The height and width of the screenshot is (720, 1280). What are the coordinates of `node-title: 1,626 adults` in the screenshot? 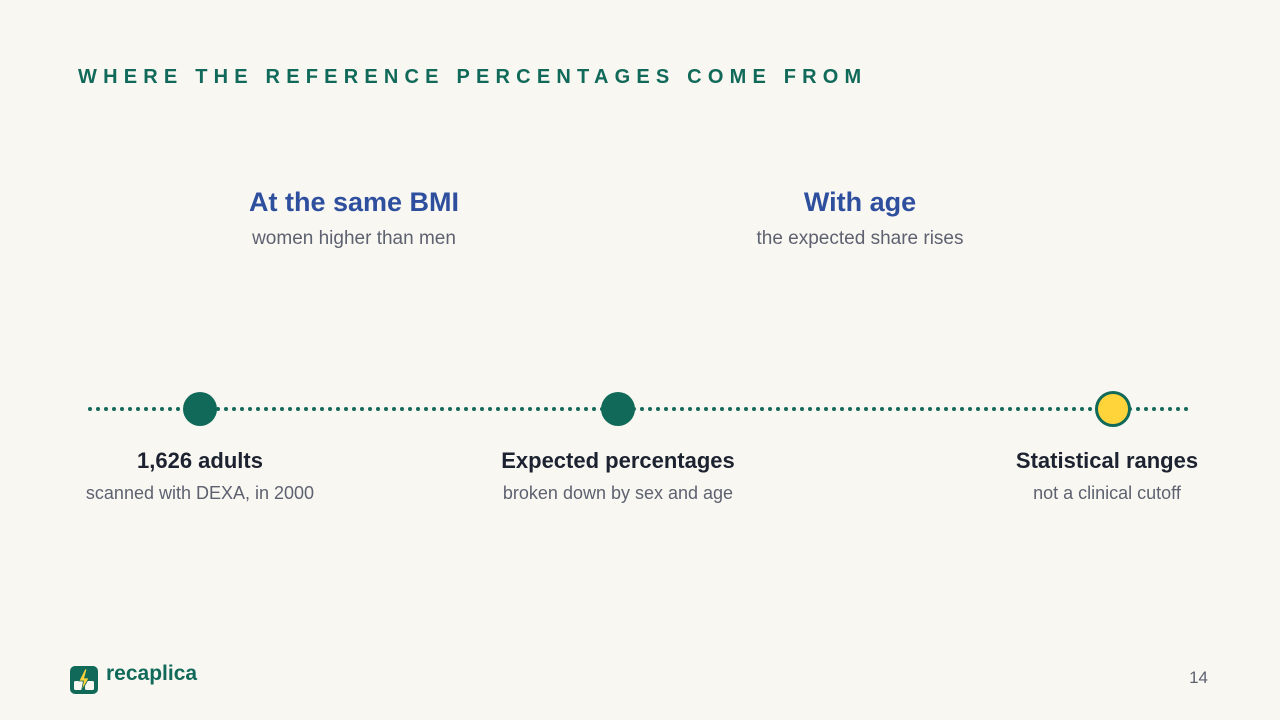 It's located at (200, 460).